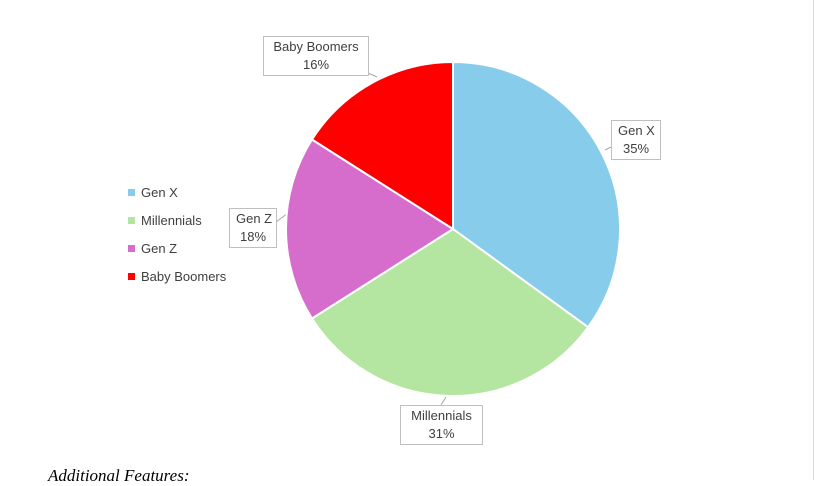  Describe the element at coordinates (608, 148) in the screenshot. I see `leader-line-gen-x` at that location.